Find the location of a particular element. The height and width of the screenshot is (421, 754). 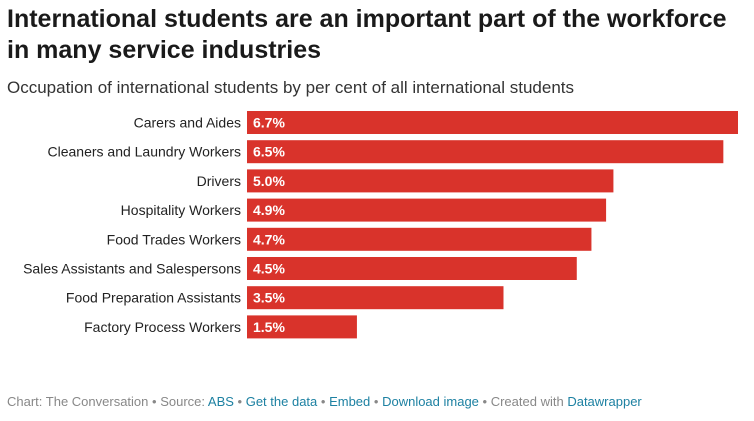

bar-value-label: 6.7% is located at coordinates (269, 123).